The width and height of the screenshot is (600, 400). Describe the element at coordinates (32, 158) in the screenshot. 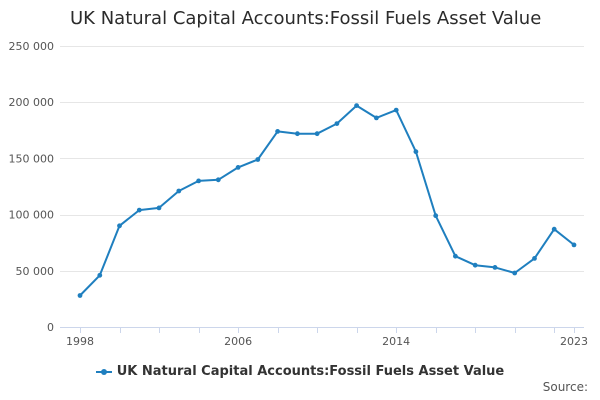

I see `y-tick-label: 150 000` at that location.